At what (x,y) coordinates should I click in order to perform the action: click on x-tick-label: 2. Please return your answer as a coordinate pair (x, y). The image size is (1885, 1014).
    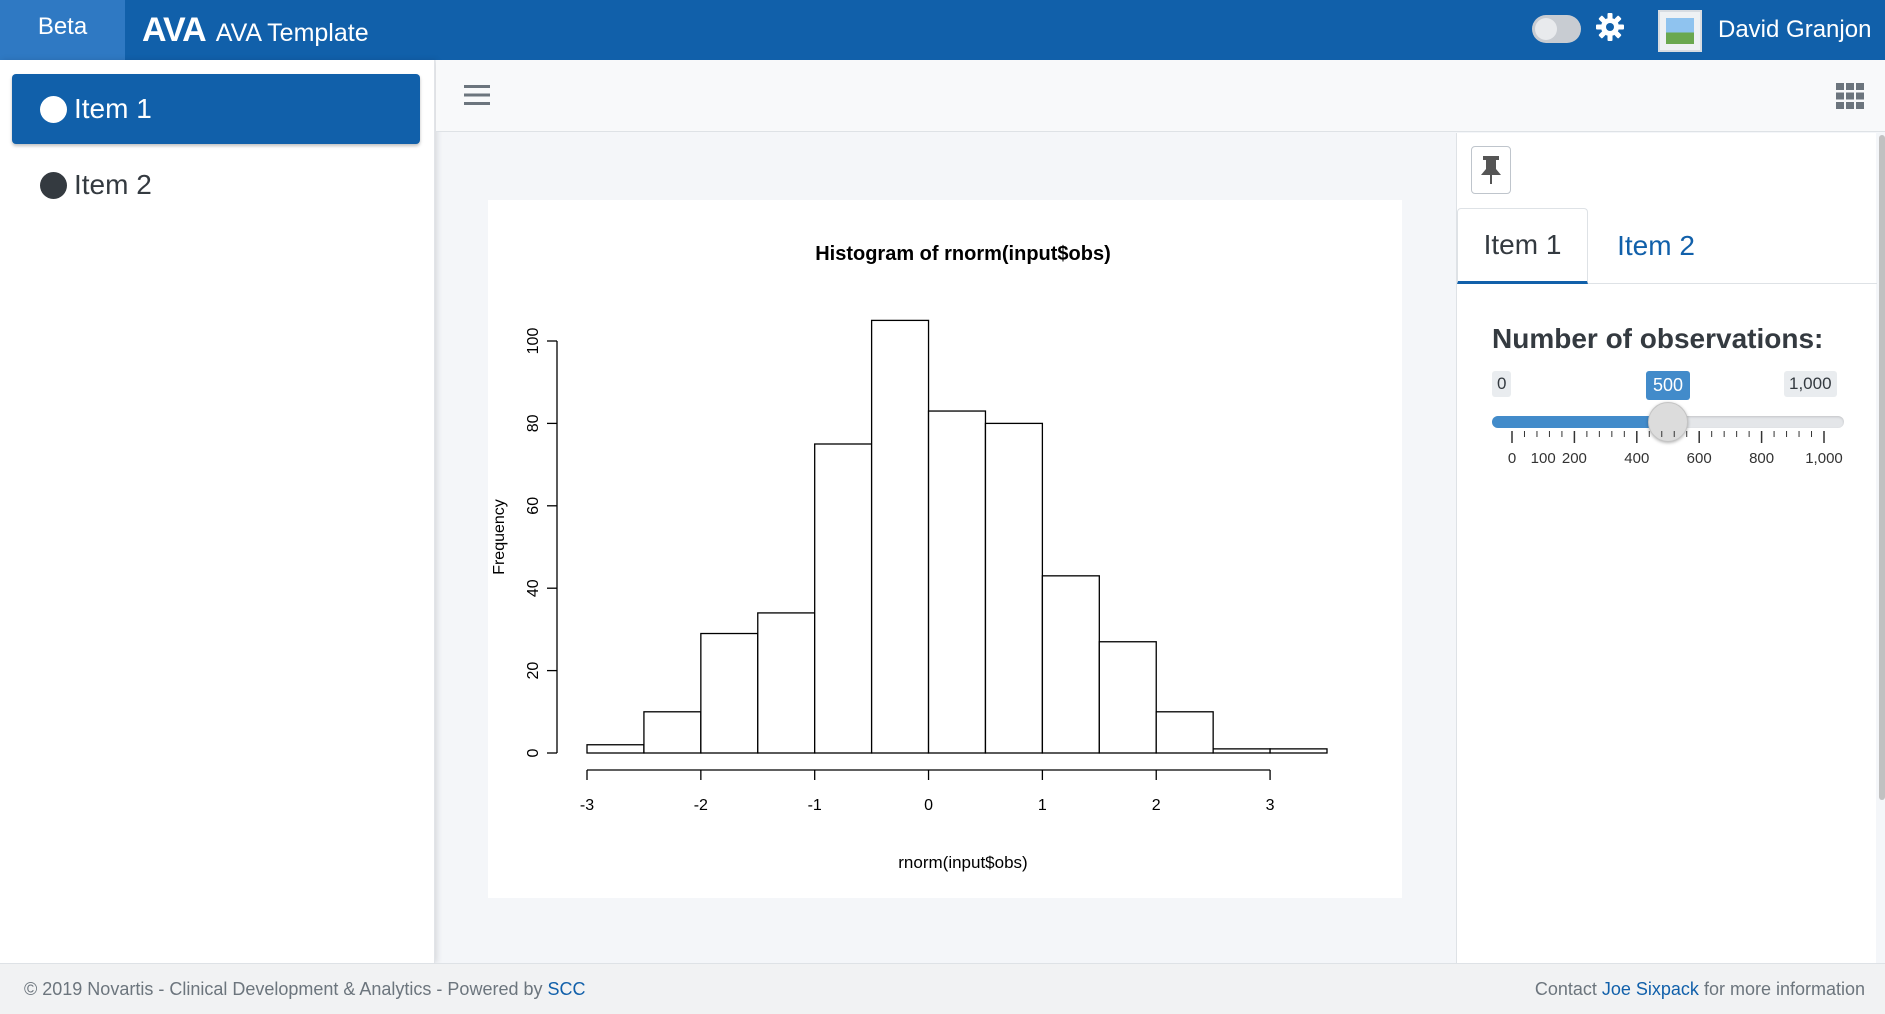
    Looking at the image, I should click on (1156, 805).